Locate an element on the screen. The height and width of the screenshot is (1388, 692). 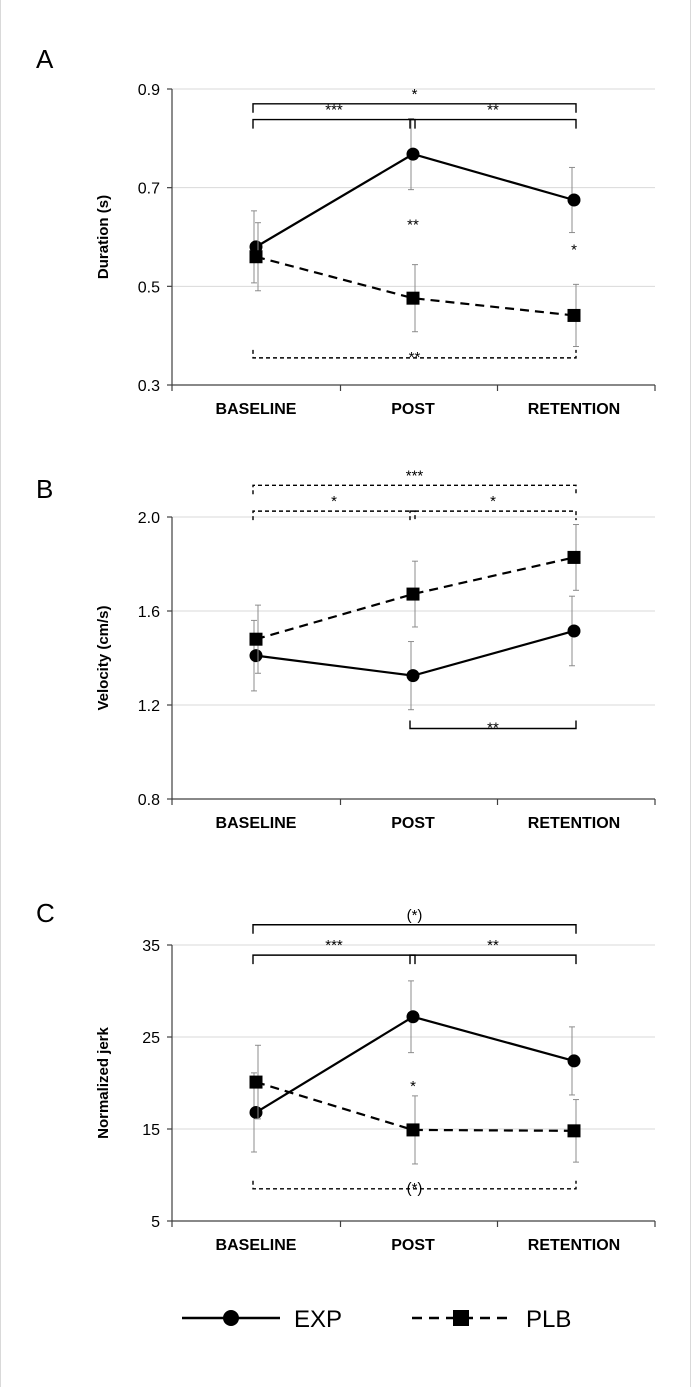
y-tick-label: 0.7 is located at coordinates (149, 189).